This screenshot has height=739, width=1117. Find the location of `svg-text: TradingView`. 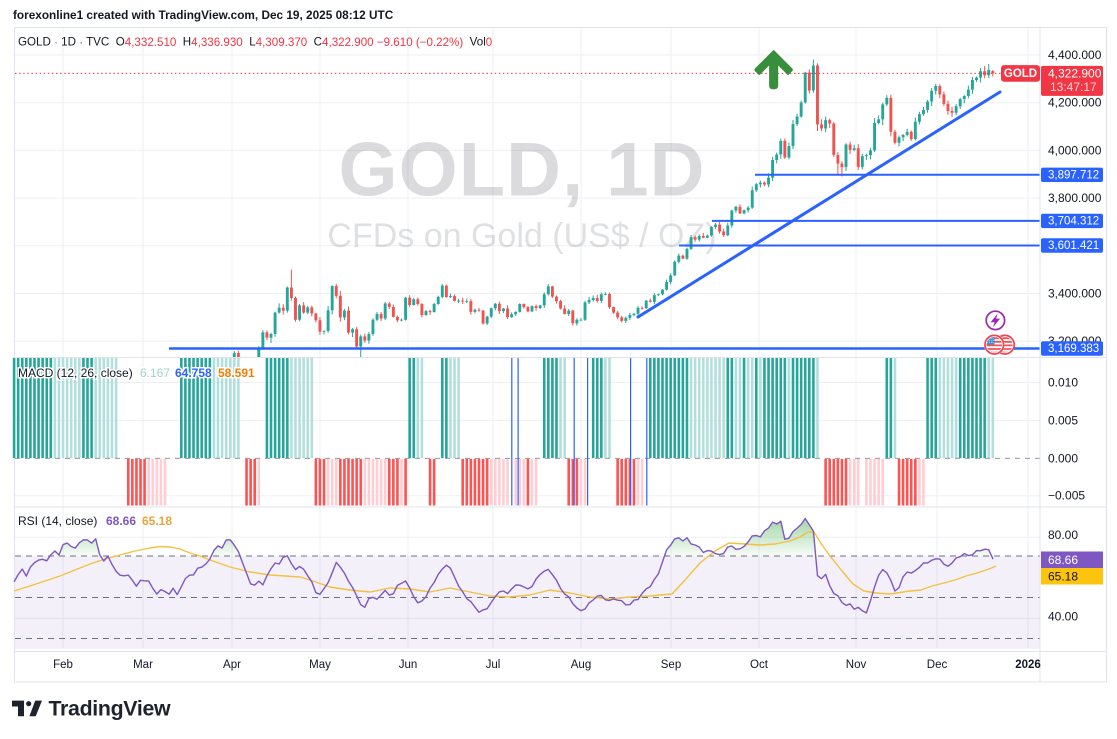

svg-text: TradingView is located at coordinates (110, 709).